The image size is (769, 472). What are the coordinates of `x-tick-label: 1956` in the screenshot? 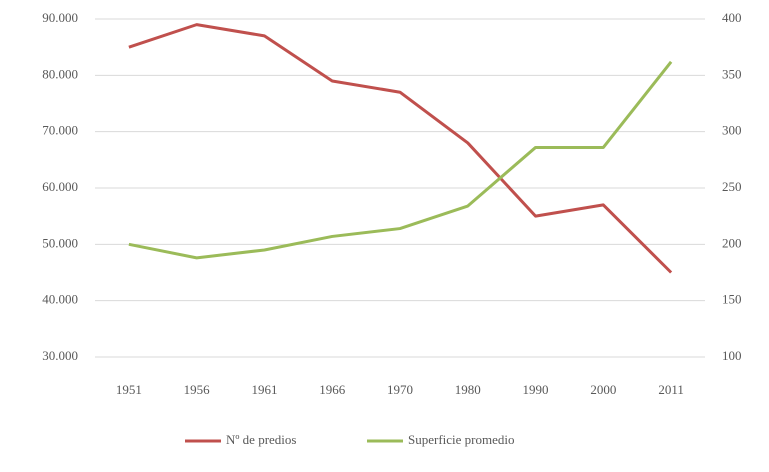 It's located at (197, 389).